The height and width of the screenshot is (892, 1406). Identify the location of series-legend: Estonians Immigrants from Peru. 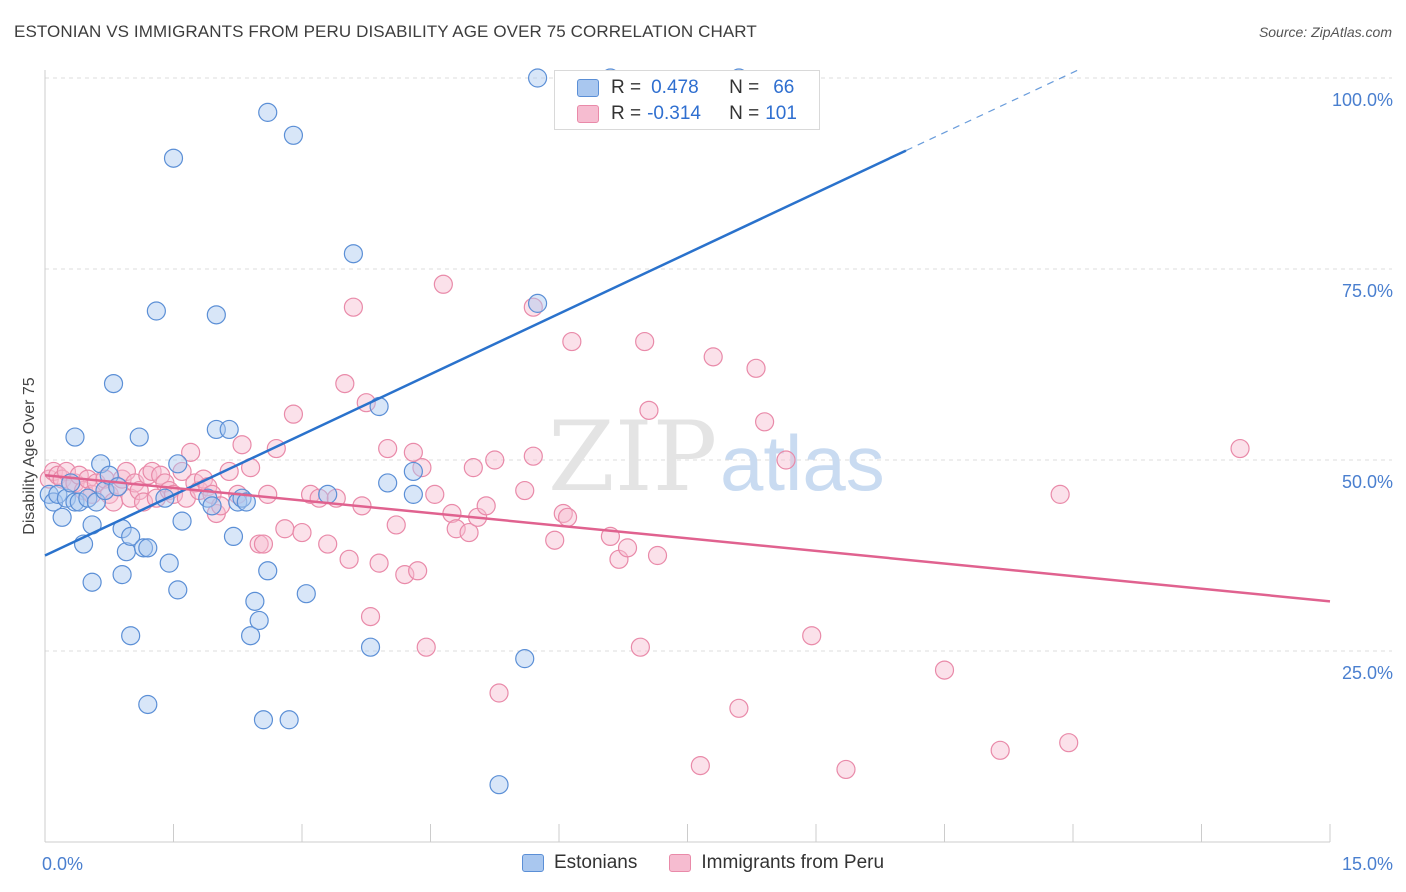
(703, 863).